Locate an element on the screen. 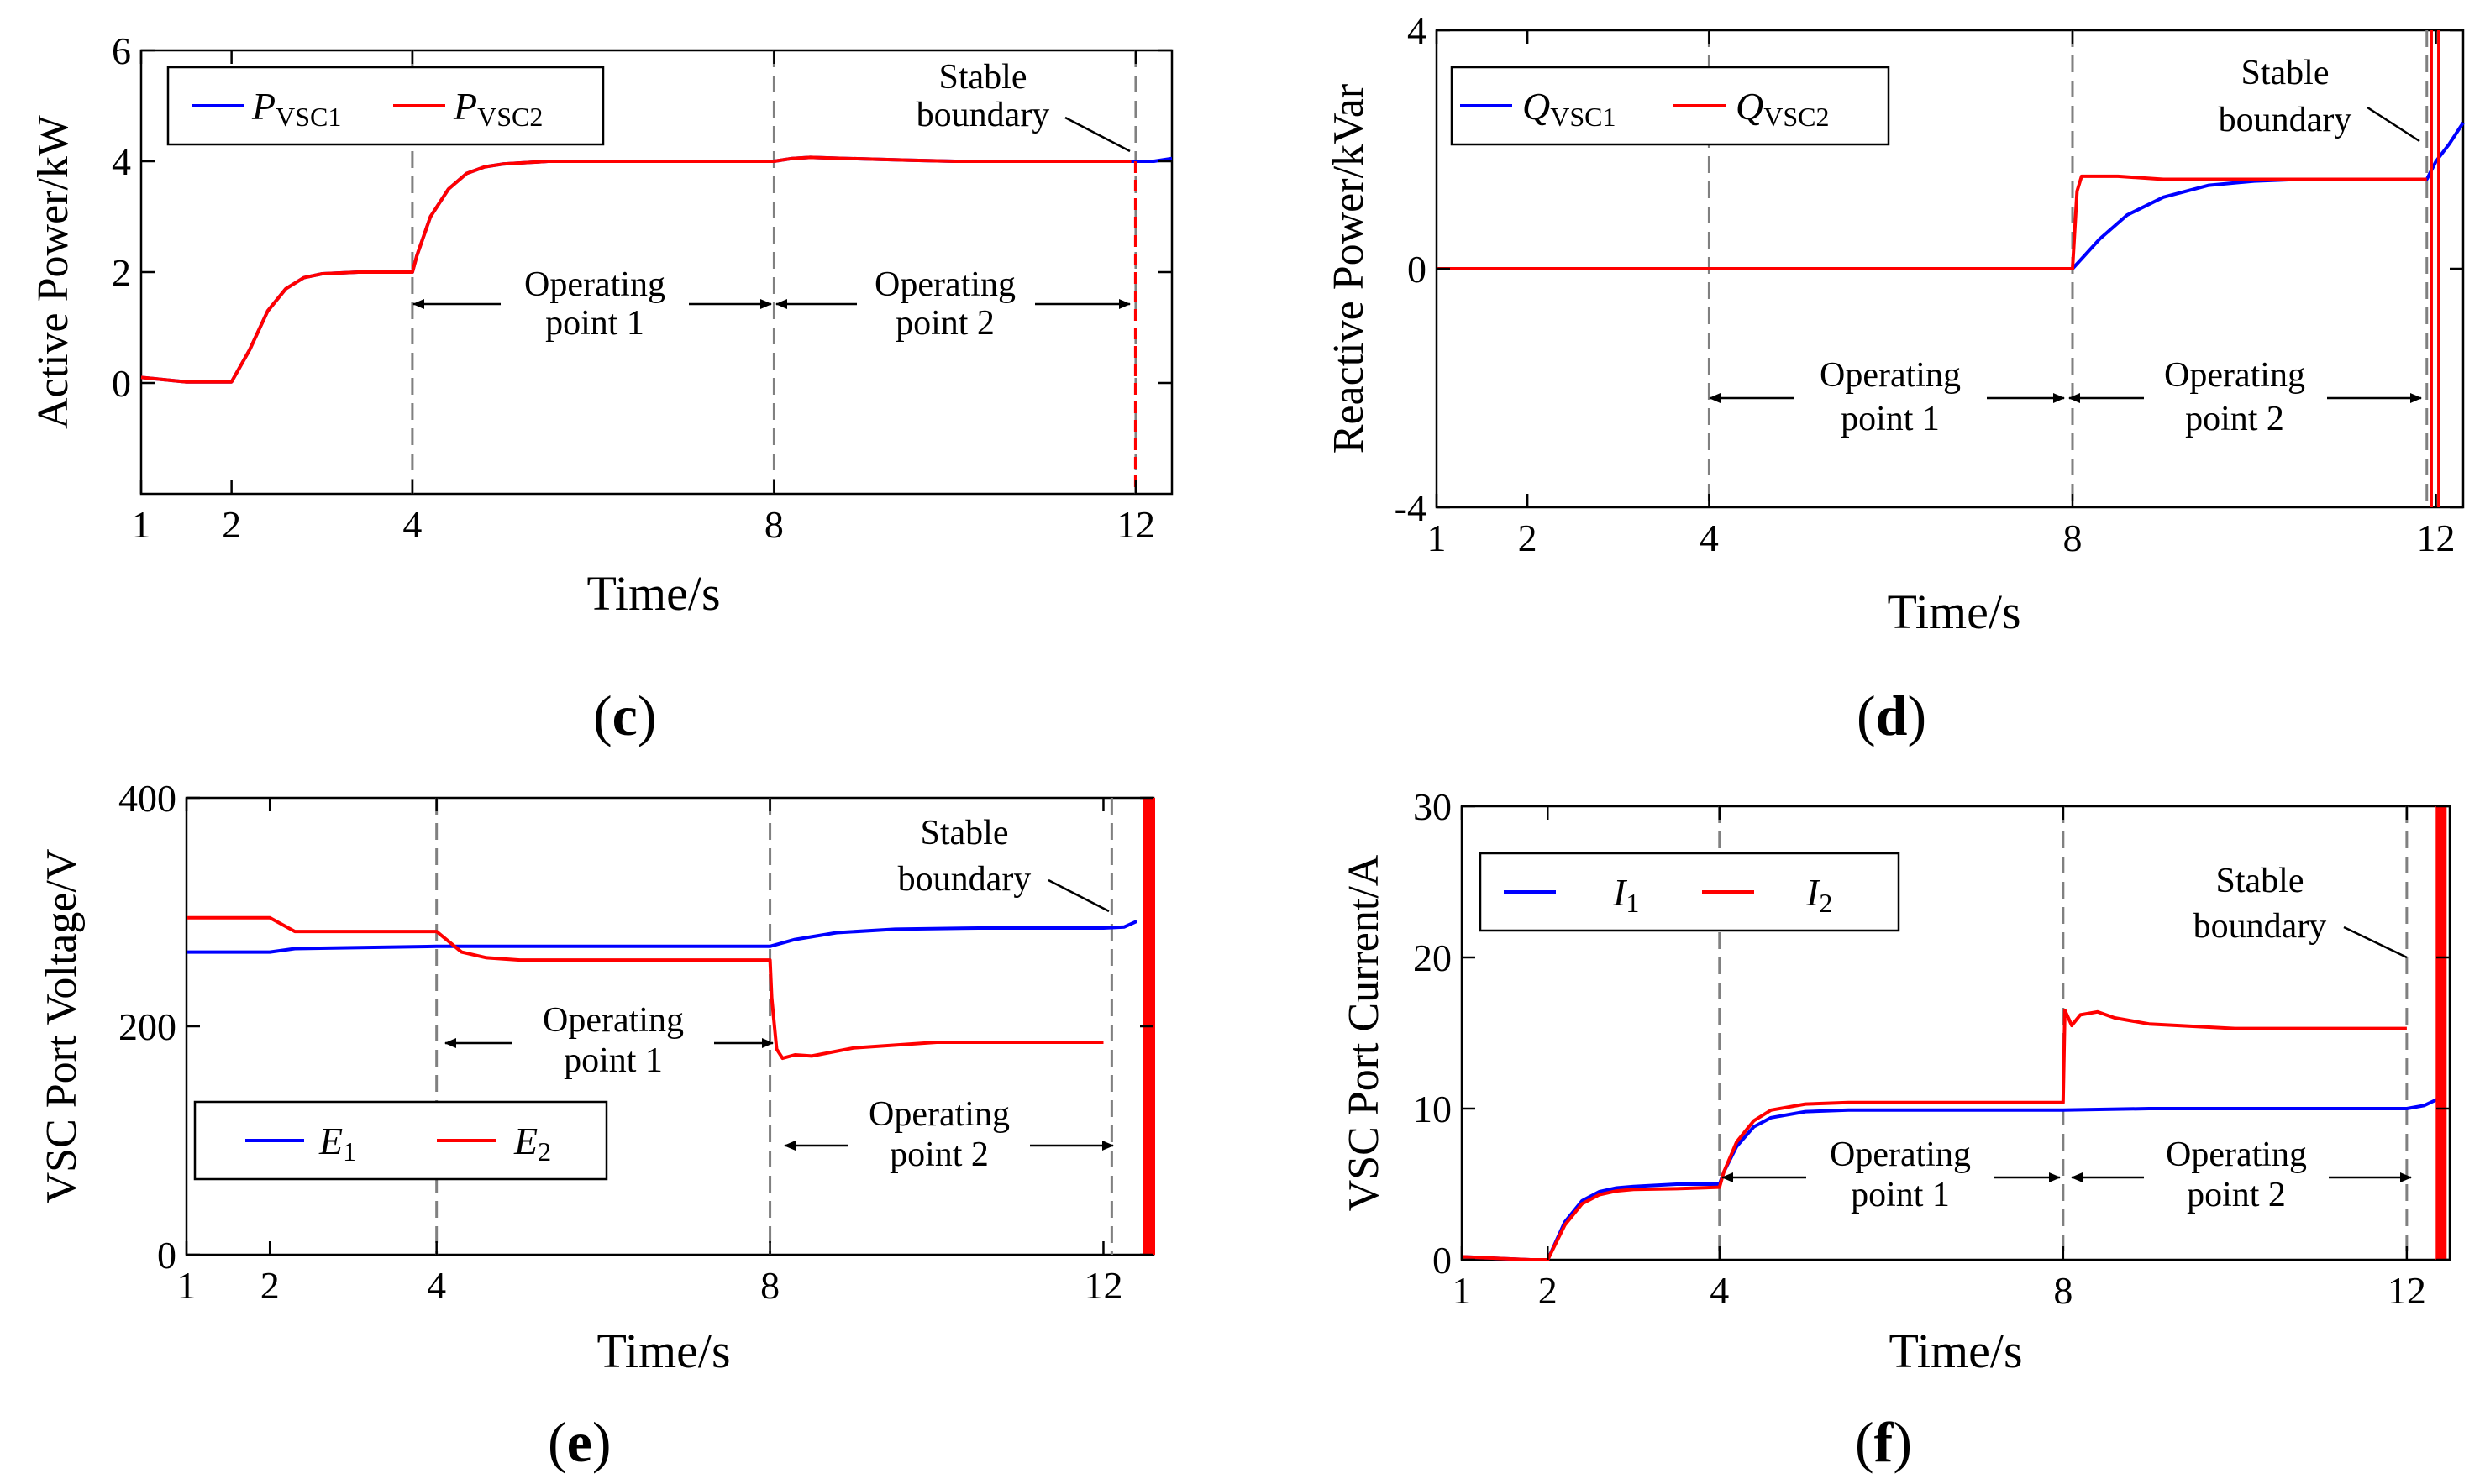 The height and width of the screenshot is (1484, 2485). y-ticks: 0 200 400 is located at coordinates (635, 1027).